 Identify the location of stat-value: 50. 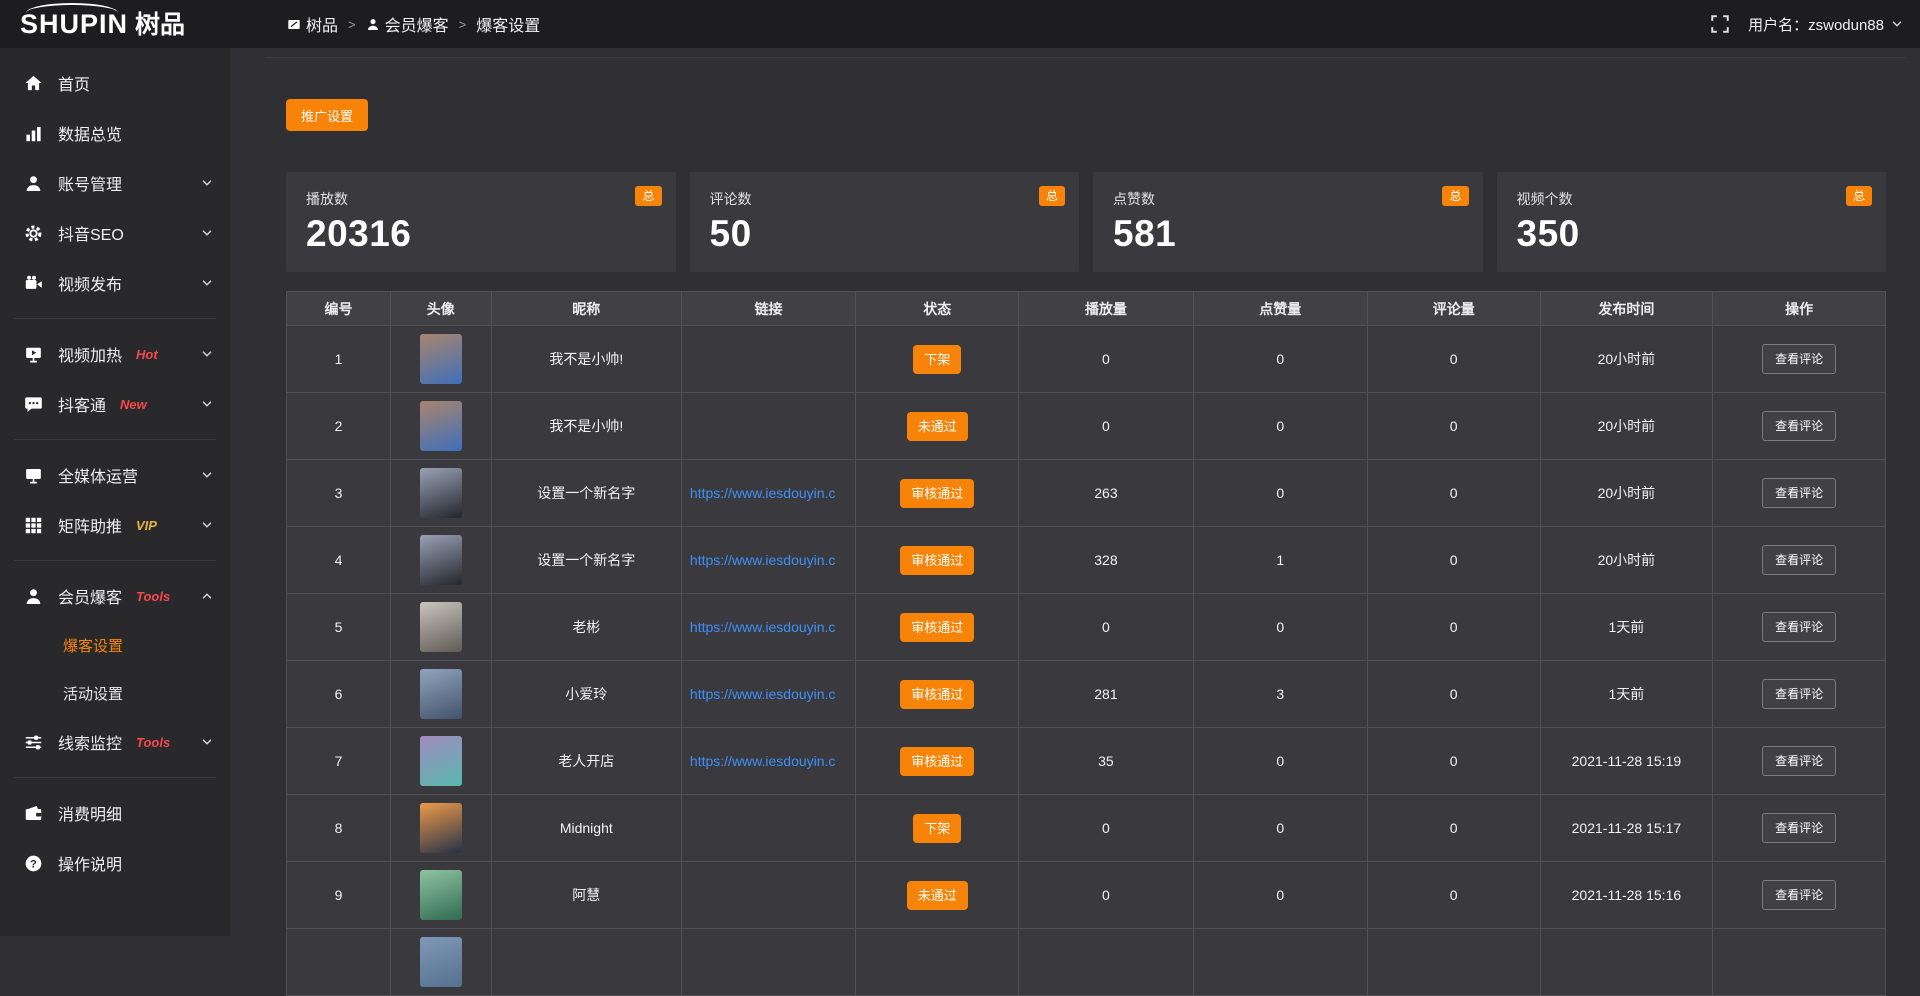
(730, 233).